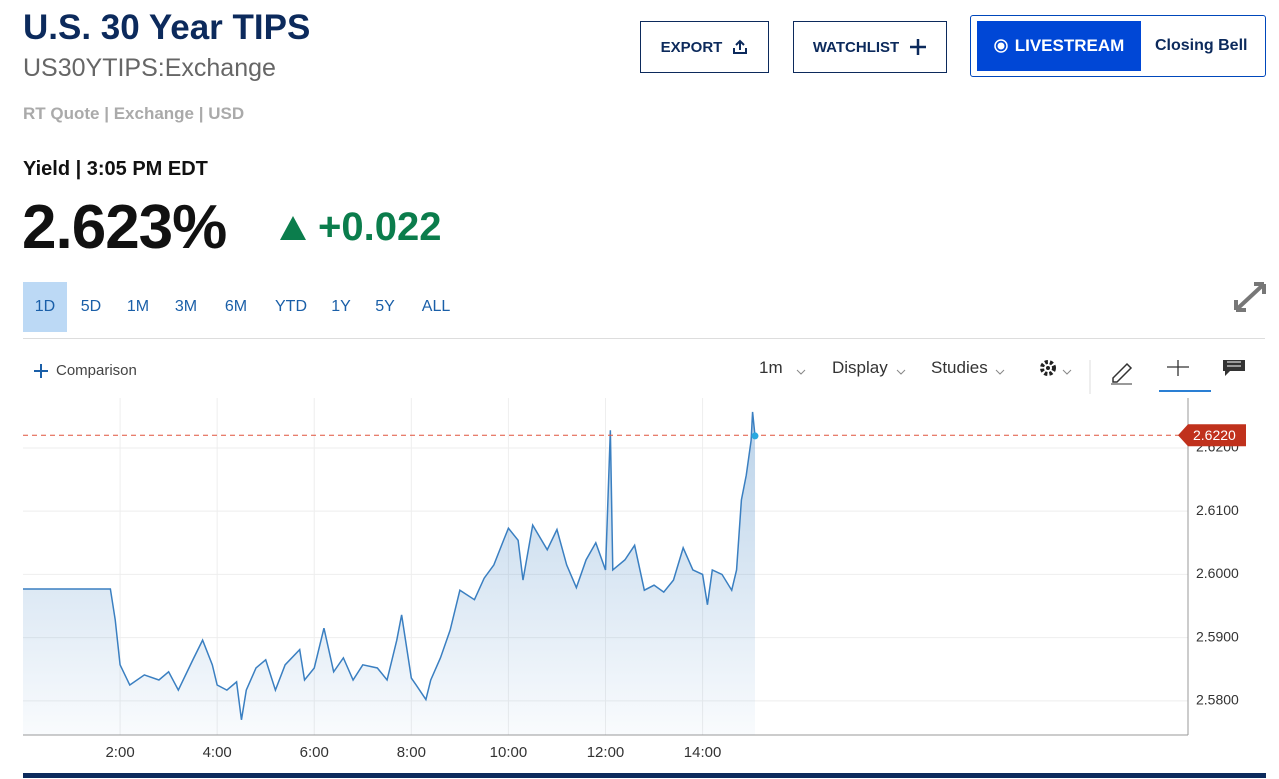 The width and height of the screenshot is (1279, 779). I want to click on price: 2.623%, so click(124, 227).